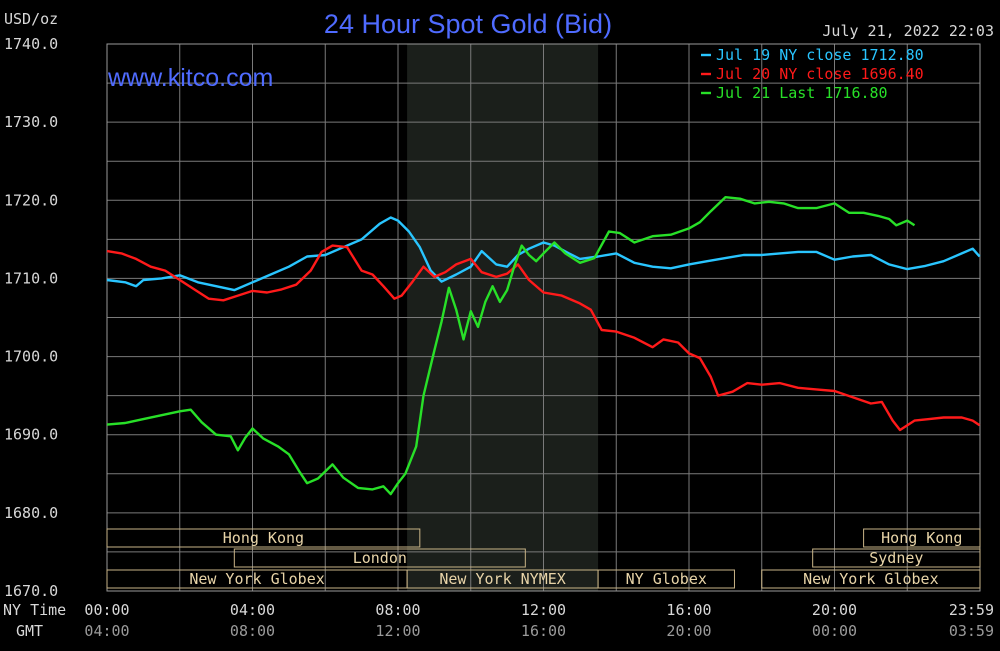 Image resolution: width=1000 pixels, height=651 pixels. What do you see at coordinates (688, 610) in the screenshot?
I see `ny-time-tick: 16:00` at bounding box center [688, 610].